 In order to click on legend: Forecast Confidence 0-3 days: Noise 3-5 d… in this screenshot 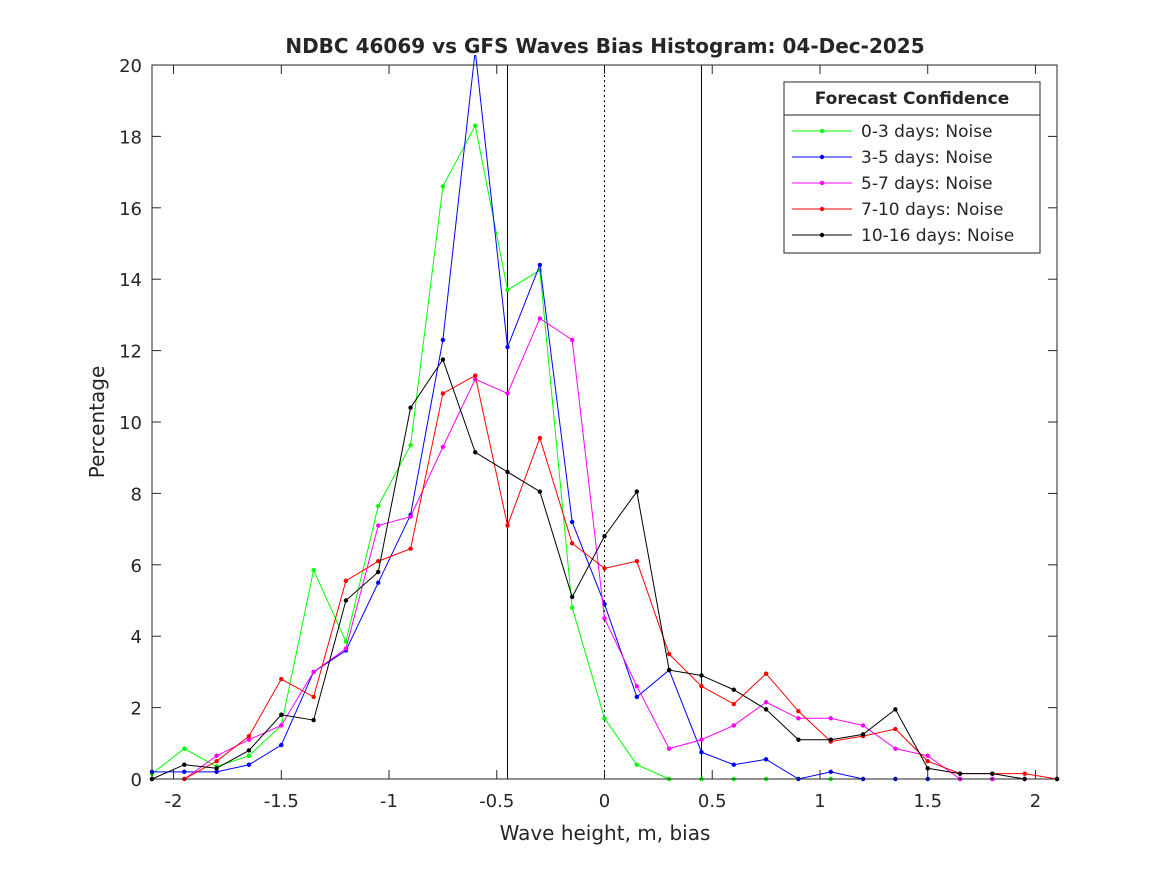, I will do `click(912, 167)`.